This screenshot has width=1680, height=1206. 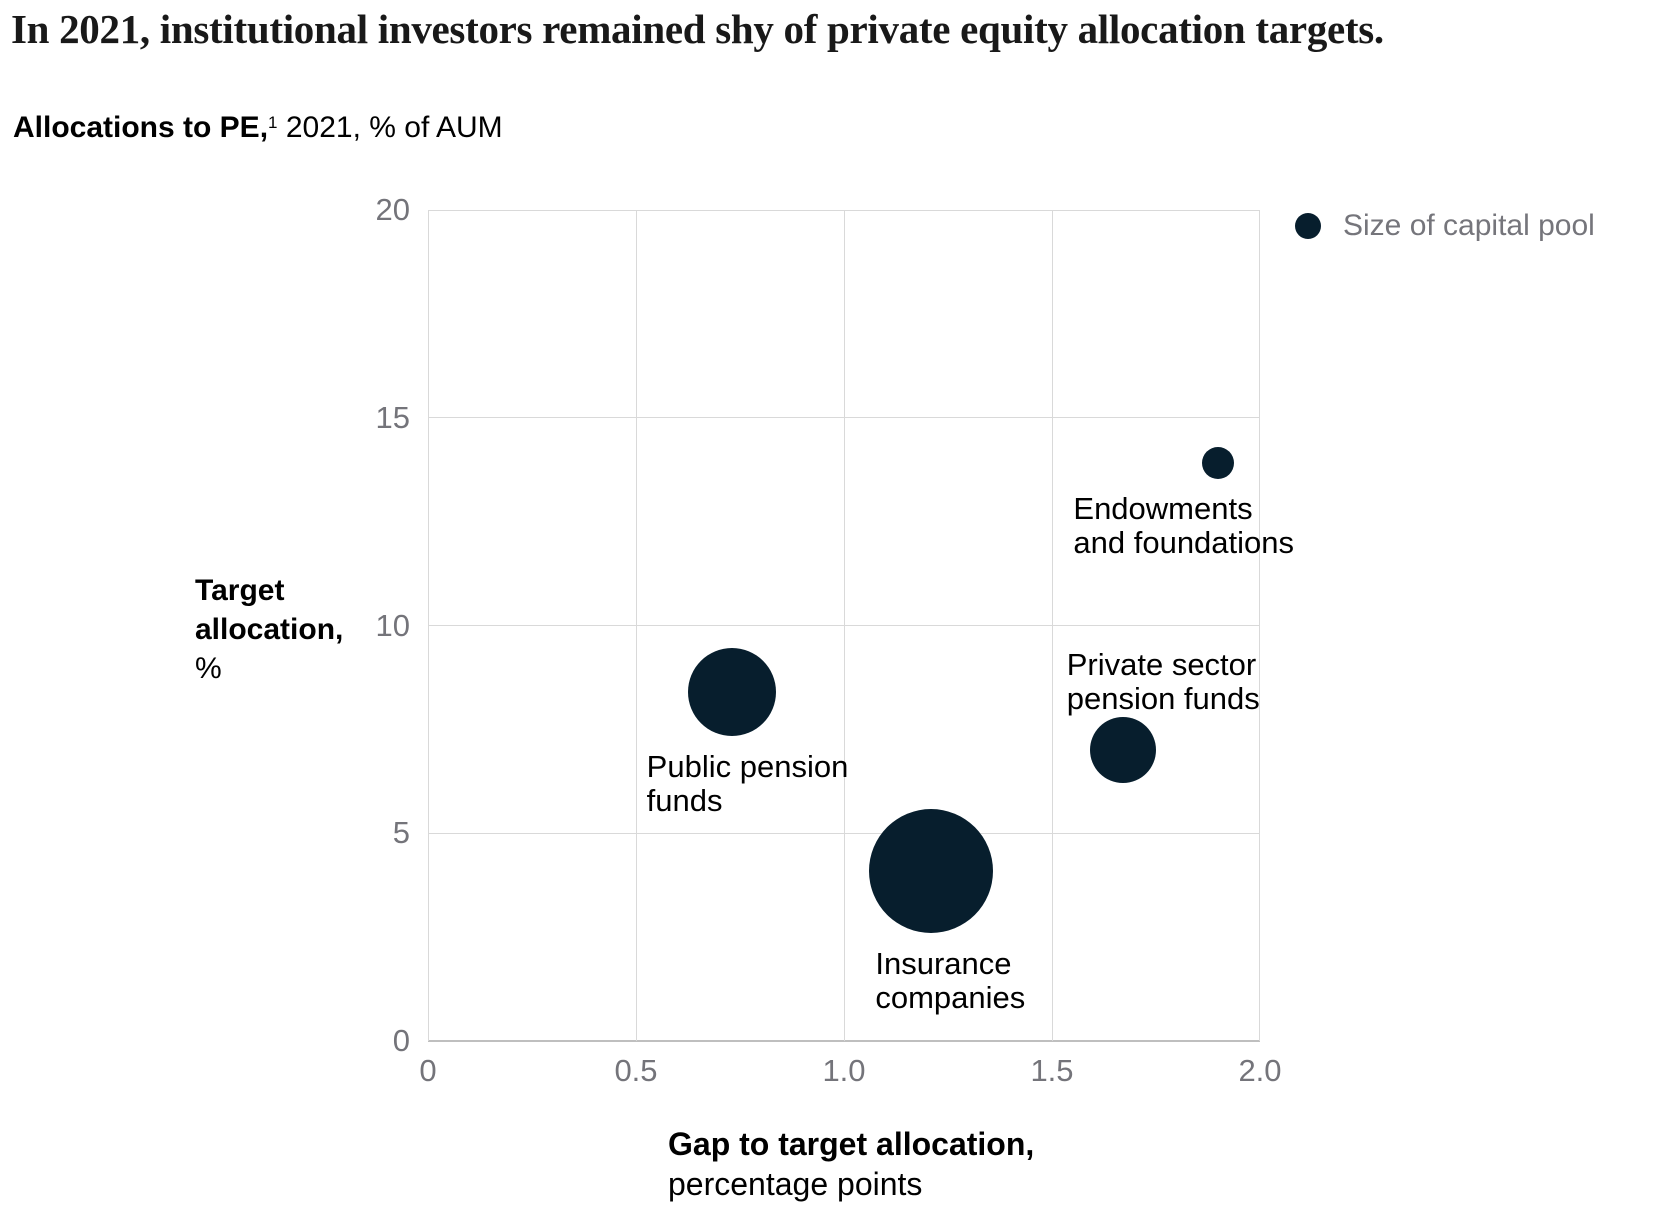 What do you see at coordinates (273, 122) in the screenshot?
I see `footnote-marker: 1` at bounding box center [273, 122].